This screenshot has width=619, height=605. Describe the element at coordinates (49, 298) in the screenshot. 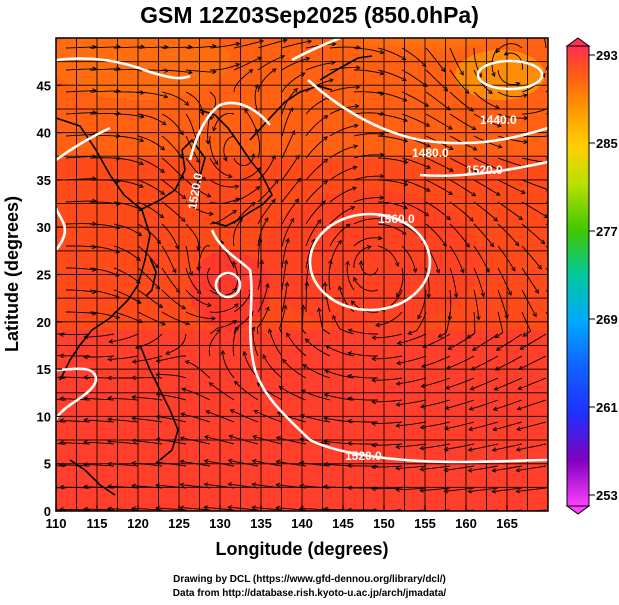

I see `y-axis-ticks: 0 5 10 15 20 25 30 35 40 45` at that location.